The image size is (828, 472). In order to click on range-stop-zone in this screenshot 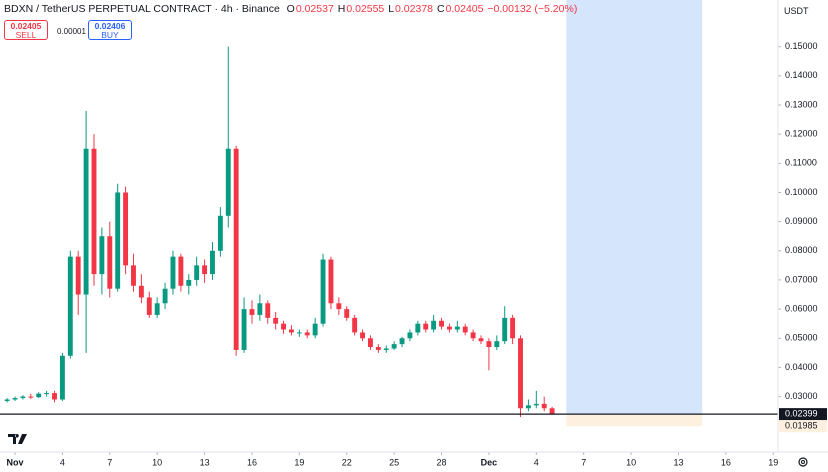, I will do `click(634, 420)`.